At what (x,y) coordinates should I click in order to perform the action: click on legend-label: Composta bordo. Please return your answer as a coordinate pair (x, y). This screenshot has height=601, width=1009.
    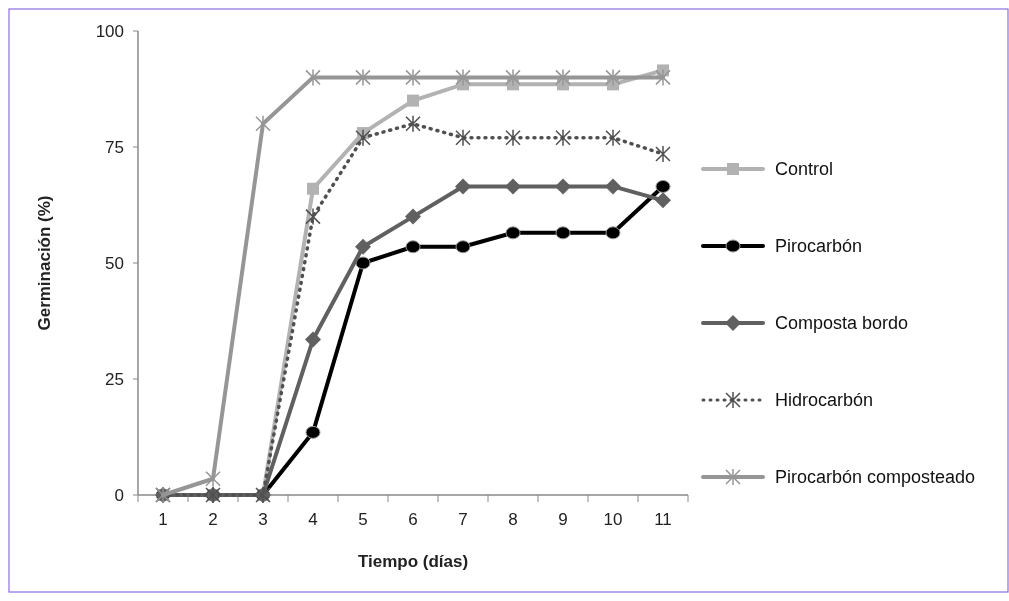
    Looking at the image, I should click on (842, 323).